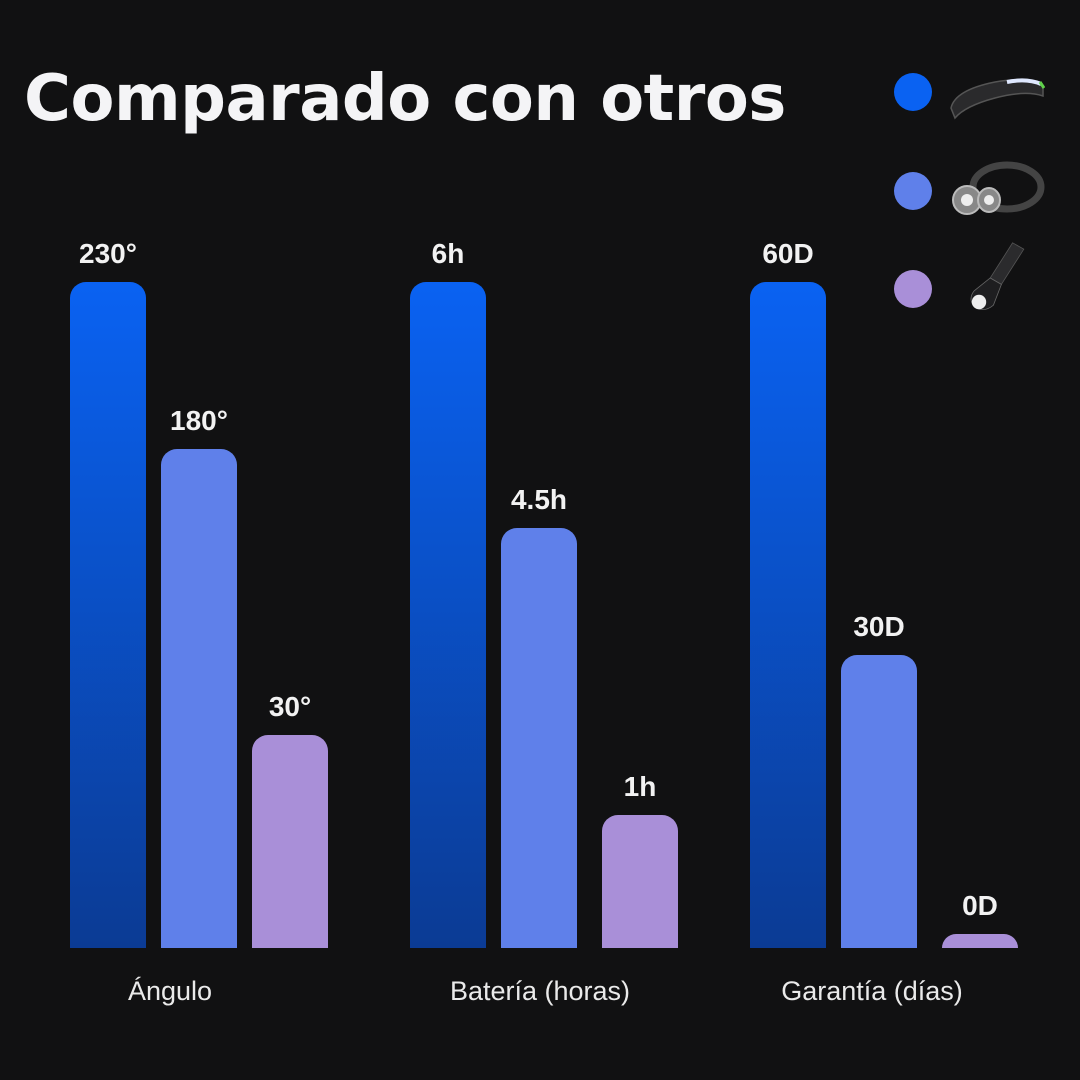 This screenshot has width=1080, height=1080. Describe the element at coordinates (879, 626) in the screenshot. I see `data-label: 30D` at that location.